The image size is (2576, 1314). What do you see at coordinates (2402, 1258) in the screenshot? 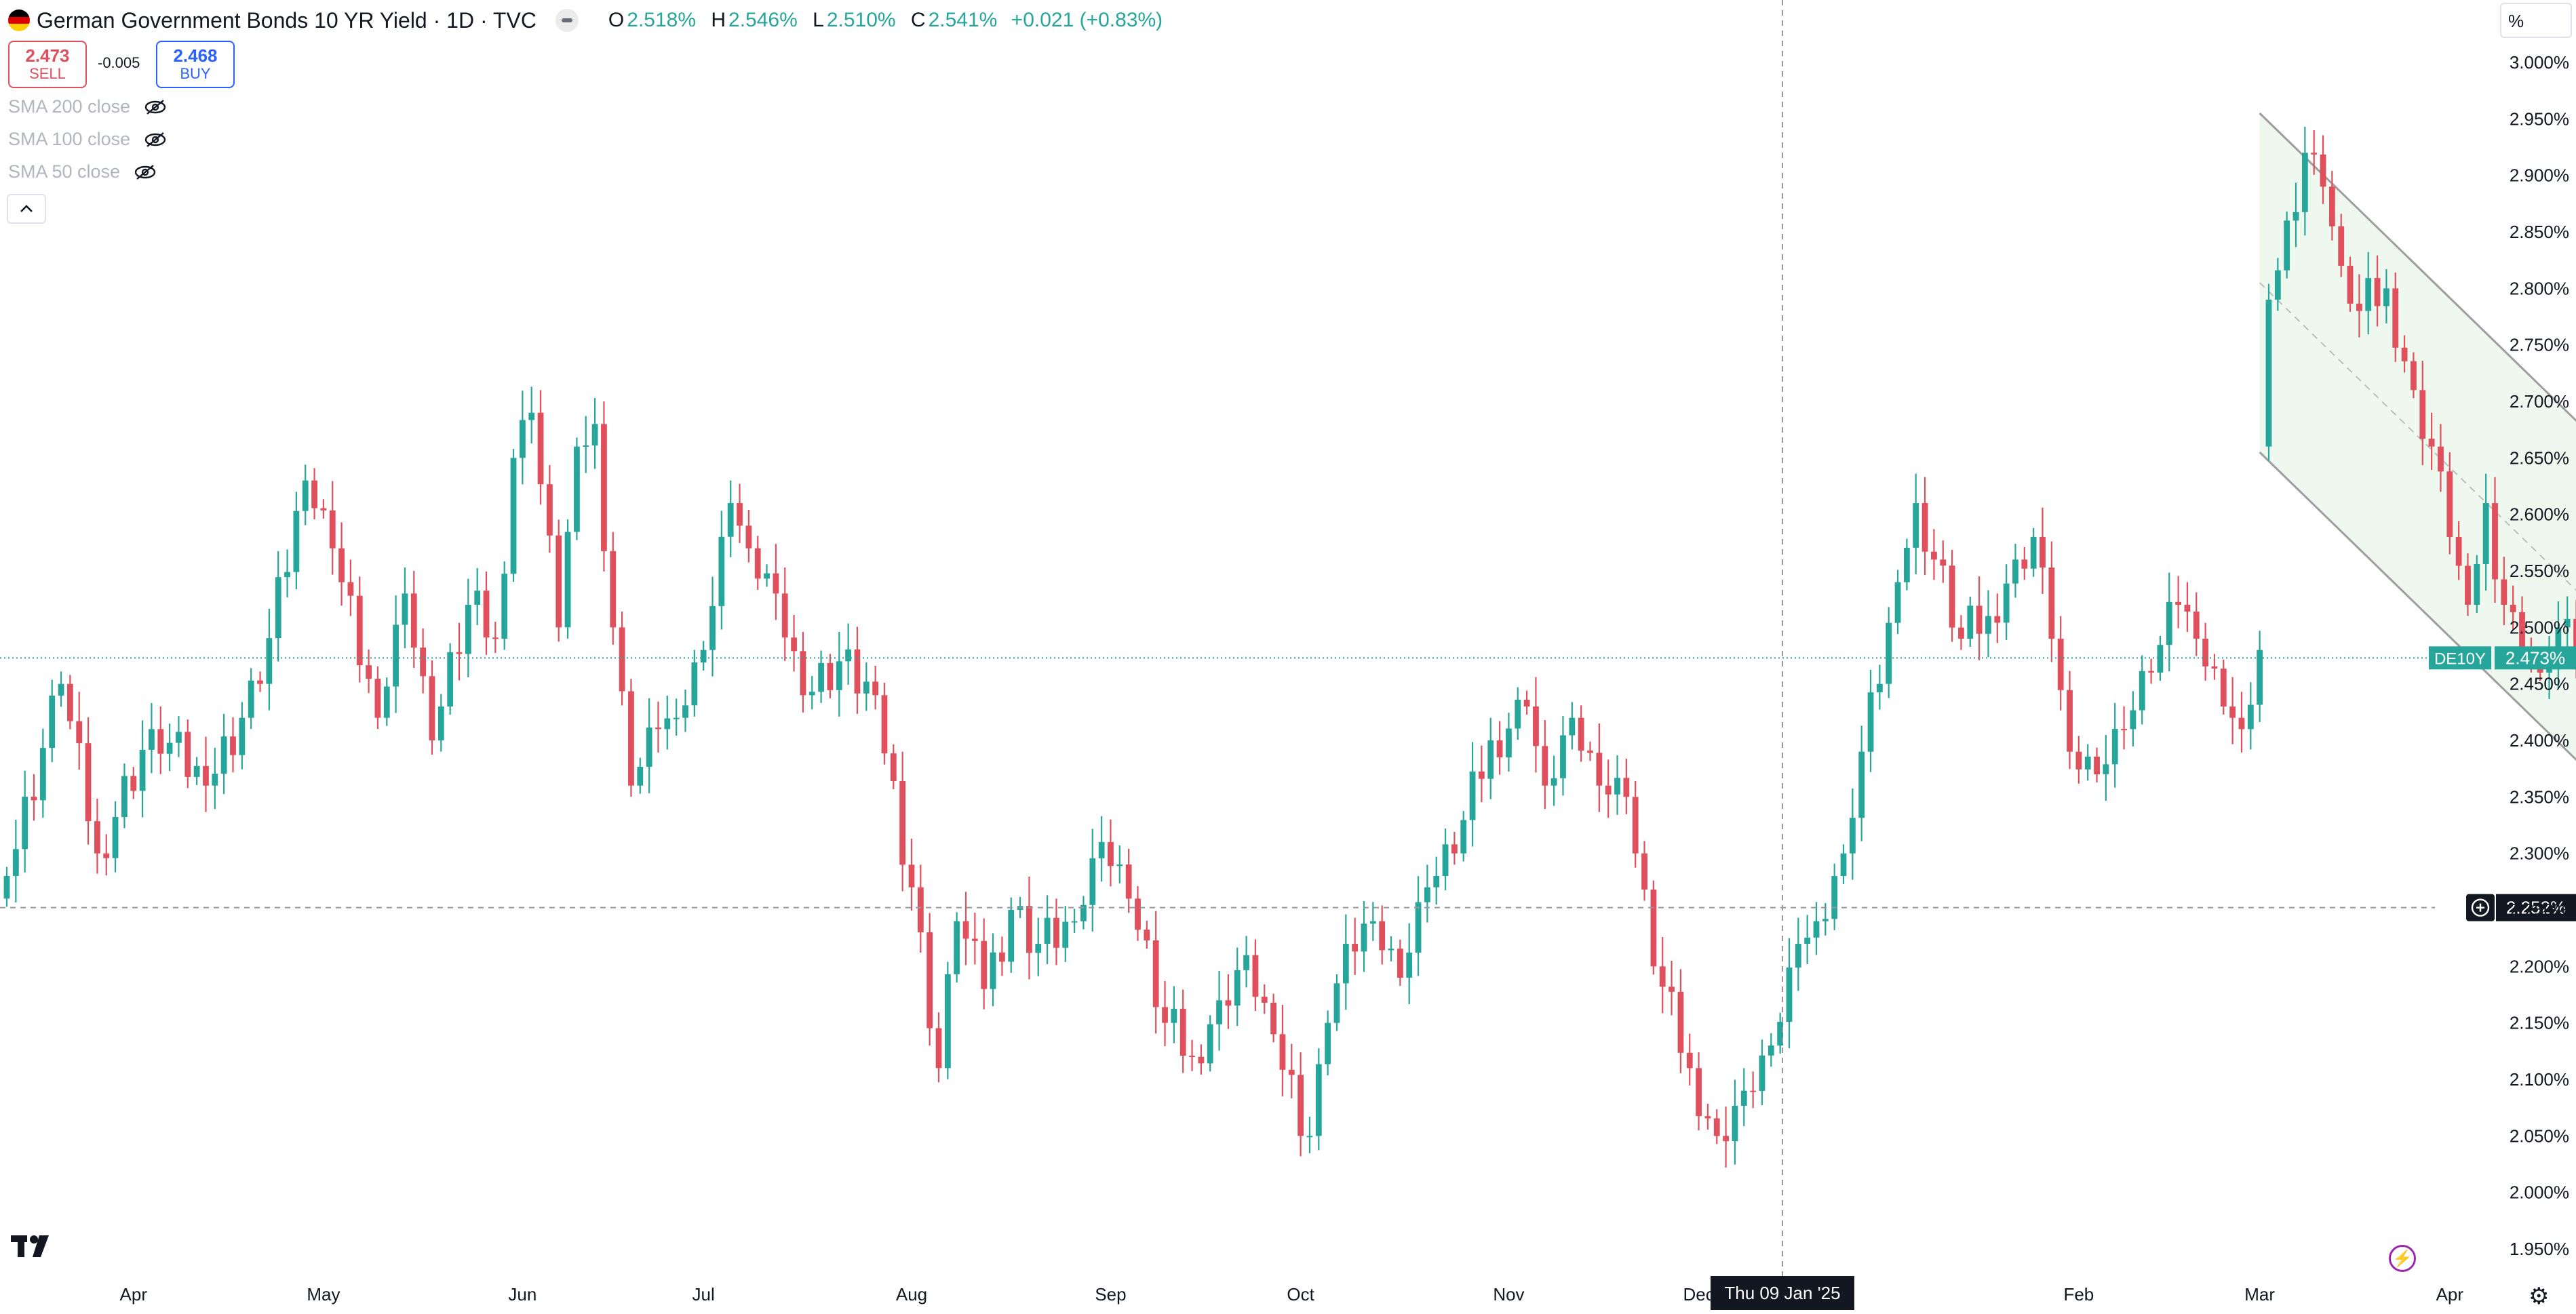
I see `lightning-icon: ⚡` at bounding box center [2402, 1258].